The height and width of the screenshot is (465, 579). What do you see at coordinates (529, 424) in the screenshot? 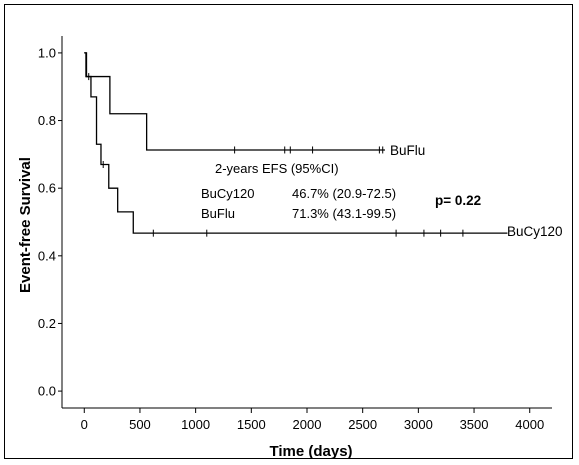
I see `x-tick-label: 4000` at bounding box center [529, 424].